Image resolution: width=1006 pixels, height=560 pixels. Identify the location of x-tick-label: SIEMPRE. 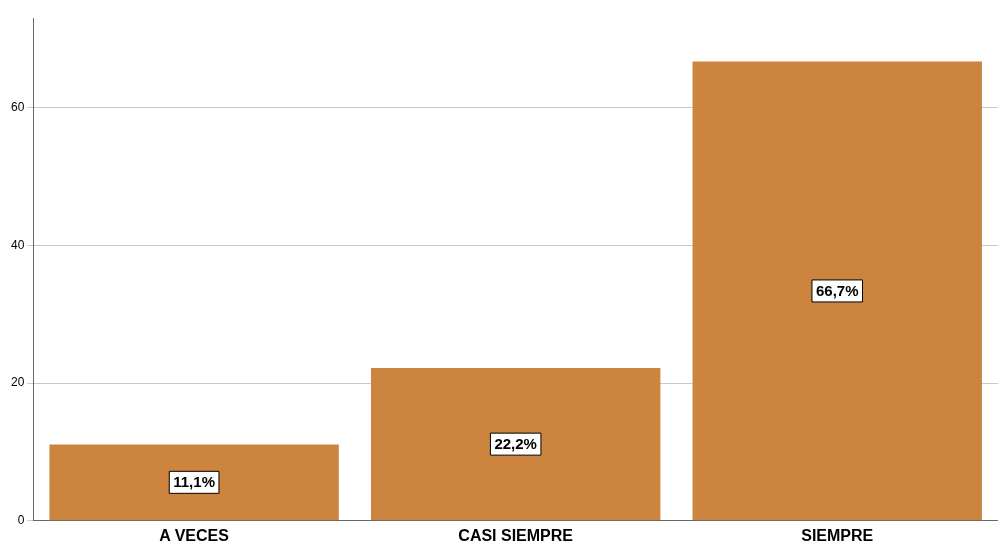
(837, 535).